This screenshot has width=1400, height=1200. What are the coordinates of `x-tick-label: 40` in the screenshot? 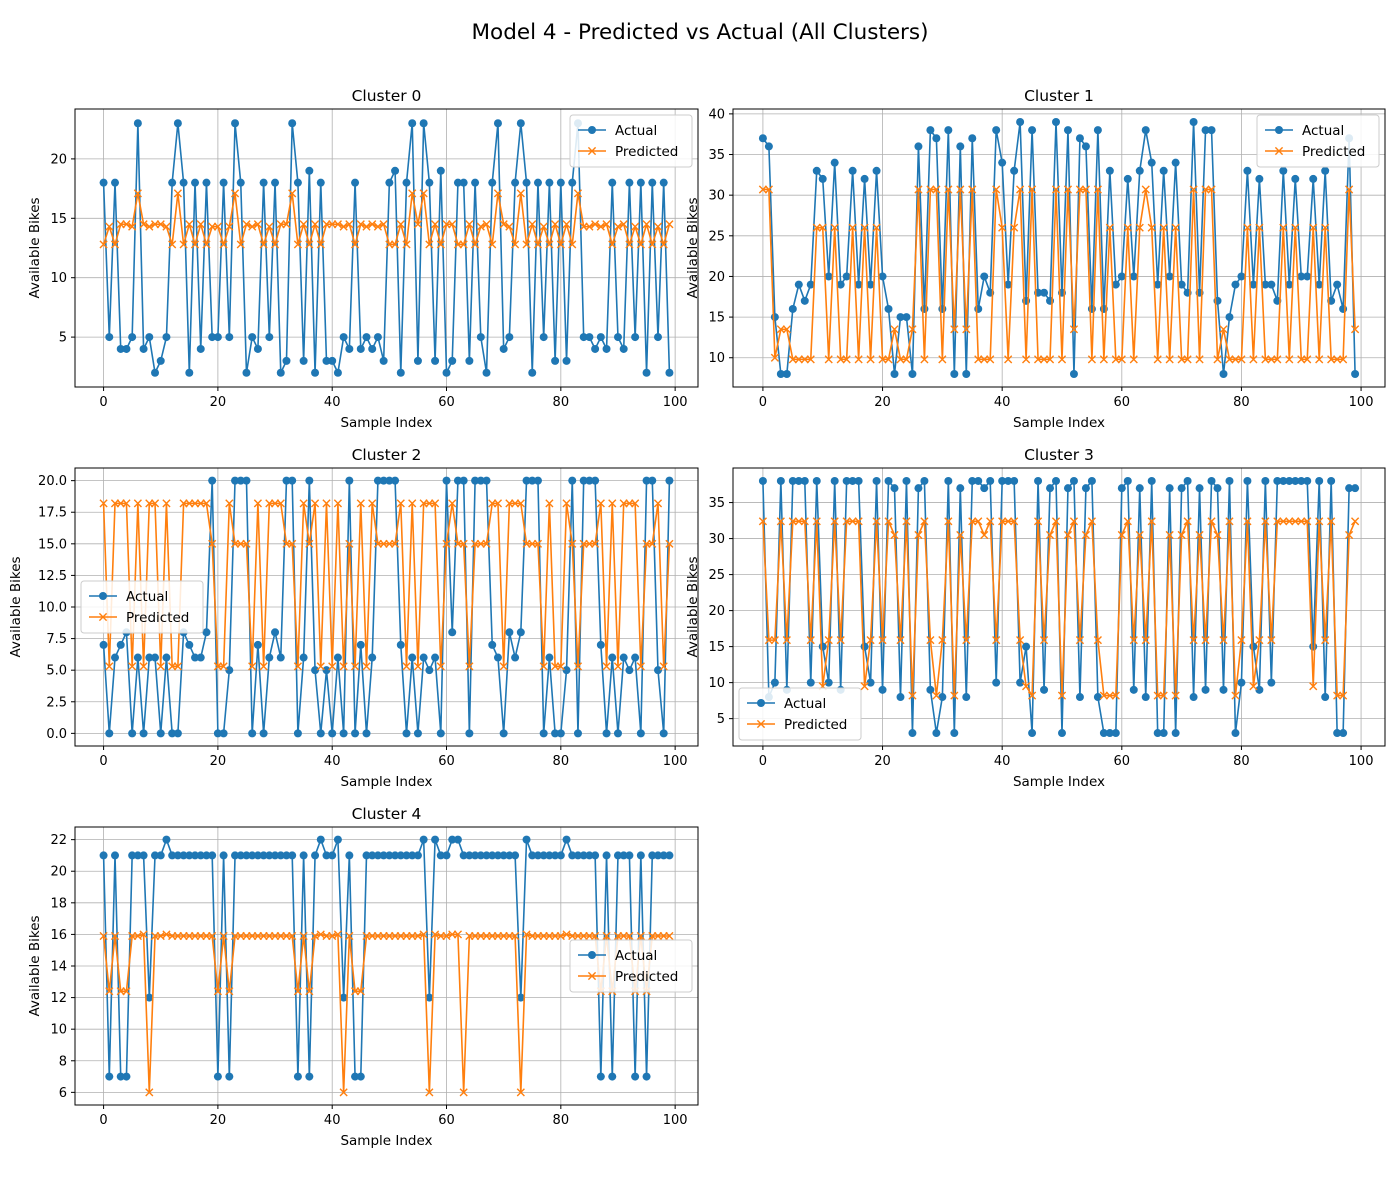 It's located at (332, 1120).